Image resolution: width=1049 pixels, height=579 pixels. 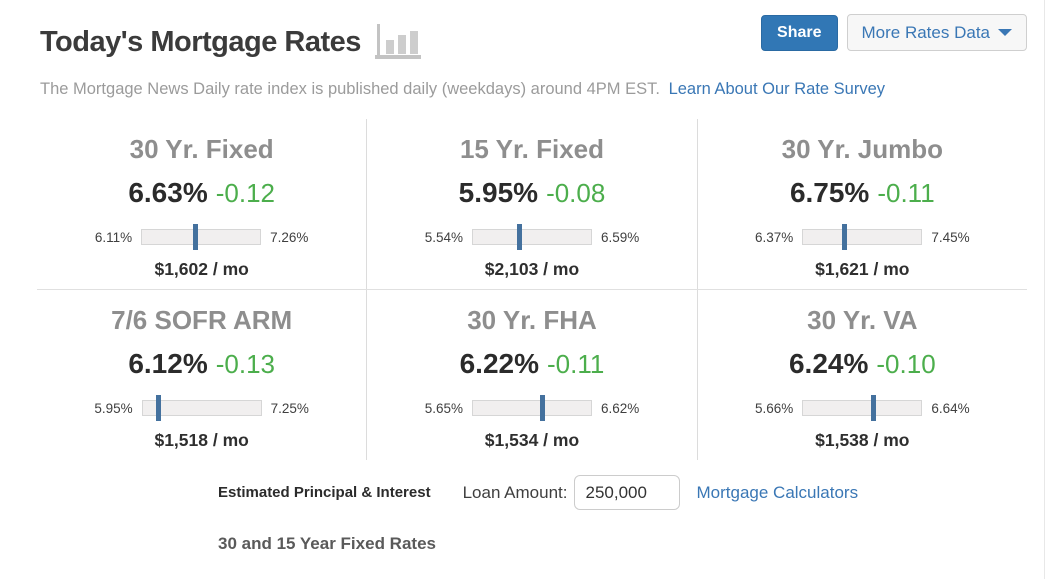 I want to click on rate-change: -0.10, so click(x=906, y=364).